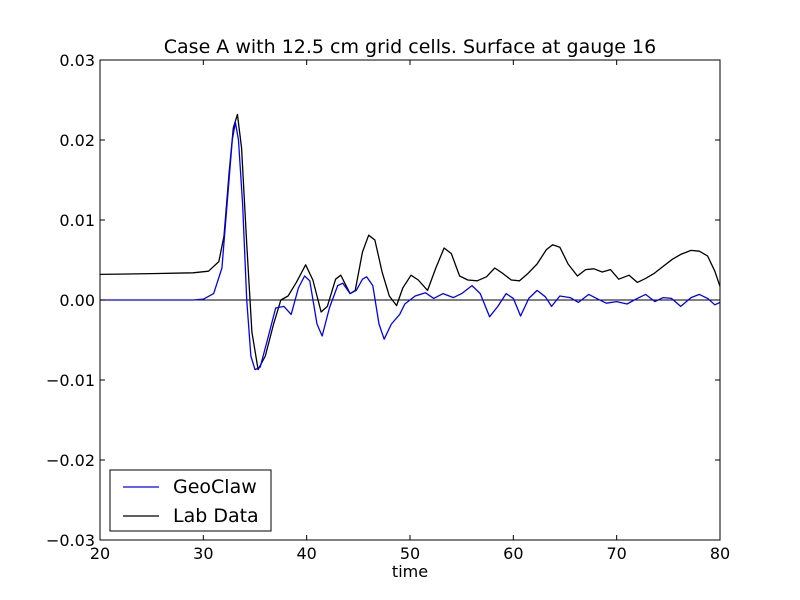 The image size is (800, 600). Describe the element at coordinates (216, 516) in the screenshot. I see `legend-label-lab-data: Lab Data` at that location.